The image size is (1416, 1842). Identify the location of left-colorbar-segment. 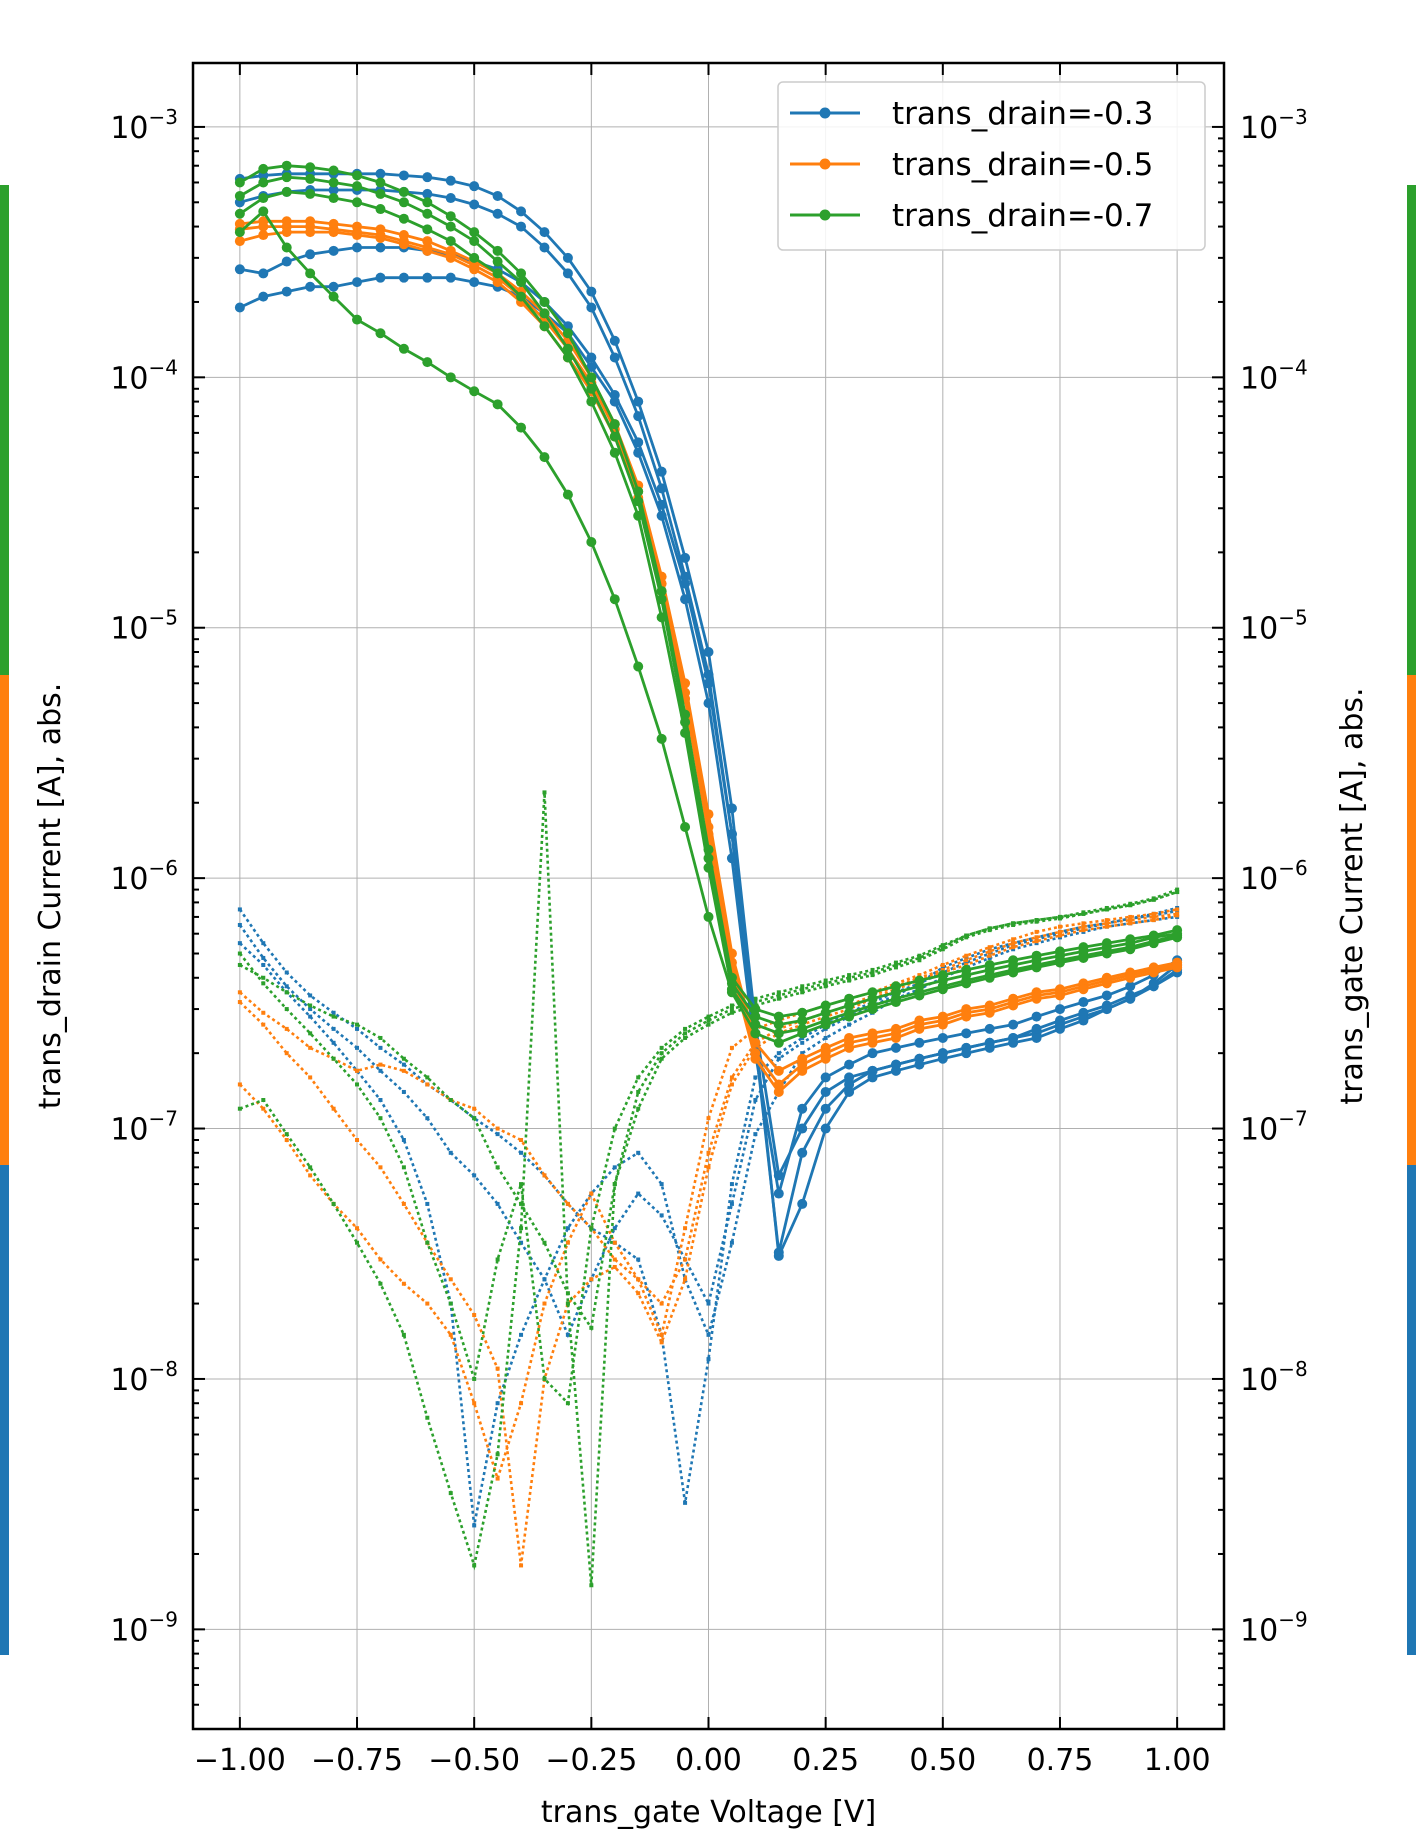
(4, 1410).